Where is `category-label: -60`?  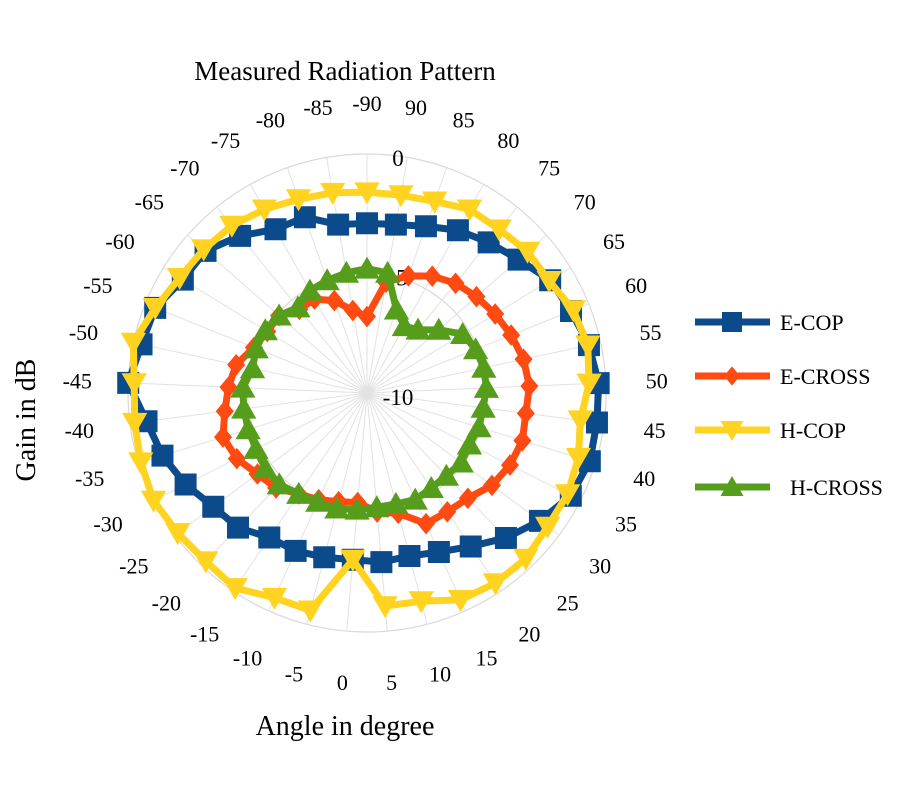 category-label: -60 is located at coordinates (119, 241).